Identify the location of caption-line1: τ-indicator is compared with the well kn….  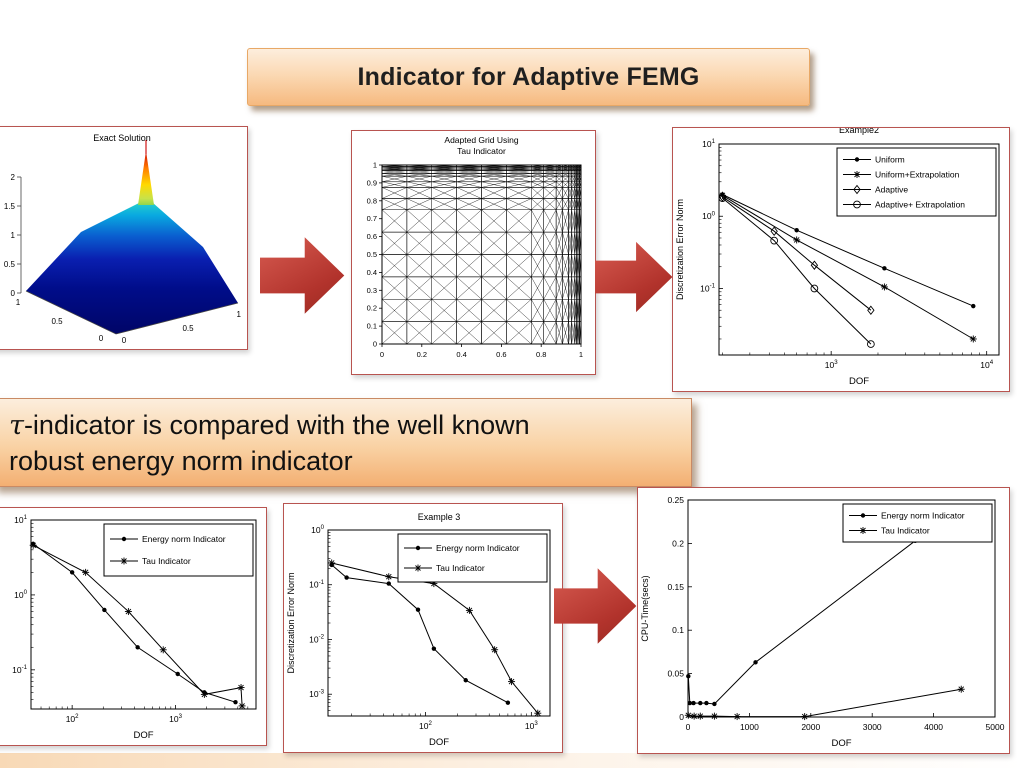
(269, 425).